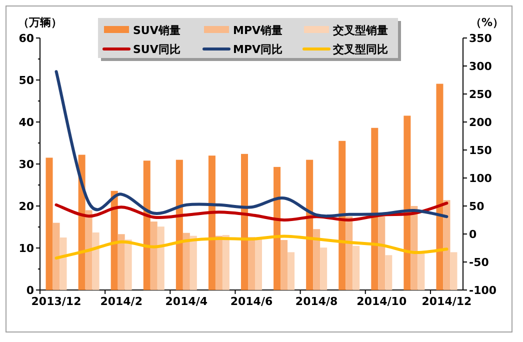 This screenshot has height=342, width=523. What do you see at coordinates (487, 22) in the screenshot?
I see `y2-axis-title: （%）` at bounding box center [487, 22].